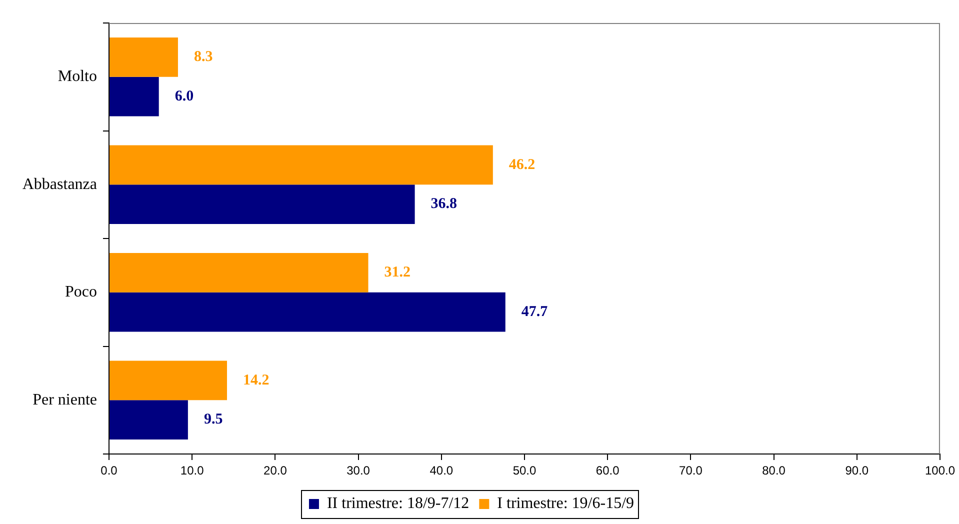  I want to click on y-tick-label: Per niente, so click(64, 399).